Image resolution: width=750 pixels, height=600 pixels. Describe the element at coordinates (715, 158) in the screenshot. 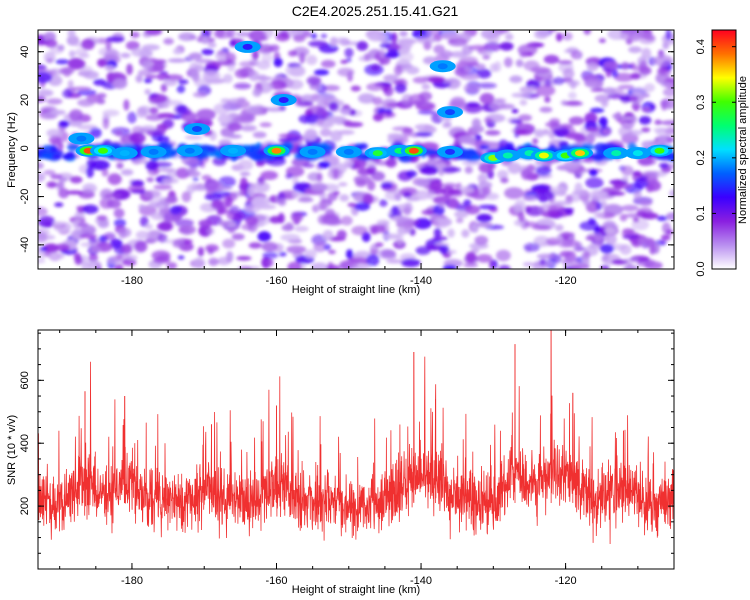

I see `colorbar-ticks: 0.0 0.1 0.2 0.3 0.4` at that location.